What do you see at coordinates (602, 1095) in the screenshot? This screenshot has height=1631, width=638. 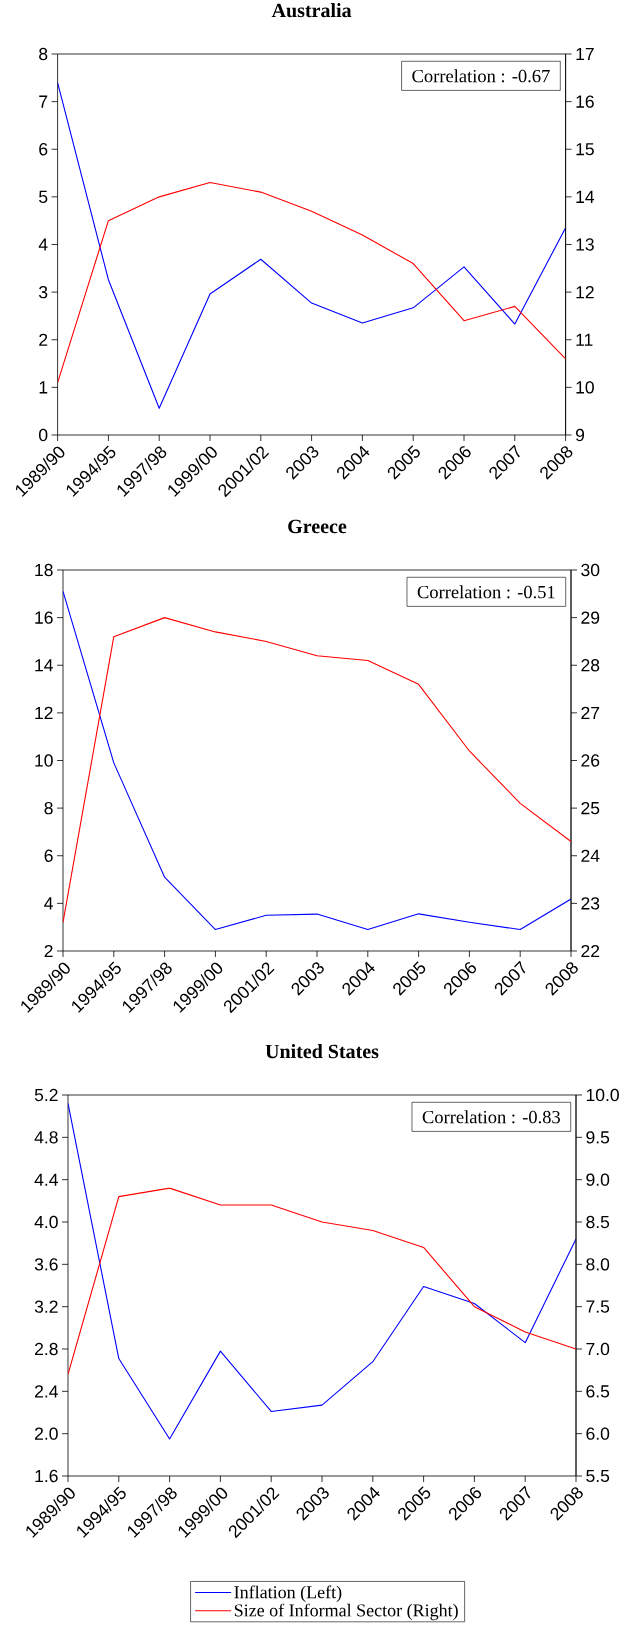 I see `y2-tick-label: 10.0` at bounding box center [602, 1095].